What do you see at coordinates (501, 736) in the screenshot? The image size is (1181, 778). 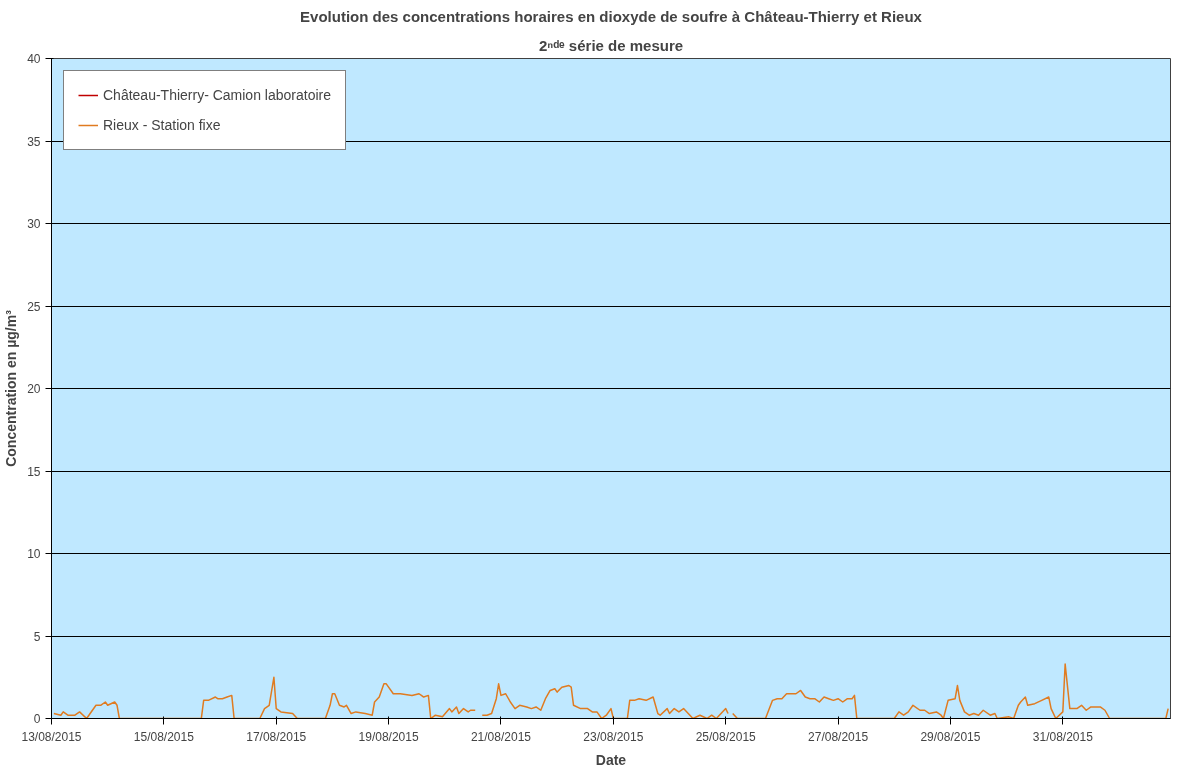 I see `x-tick-label: 21/08/2015` at bounding box center [501, 736].